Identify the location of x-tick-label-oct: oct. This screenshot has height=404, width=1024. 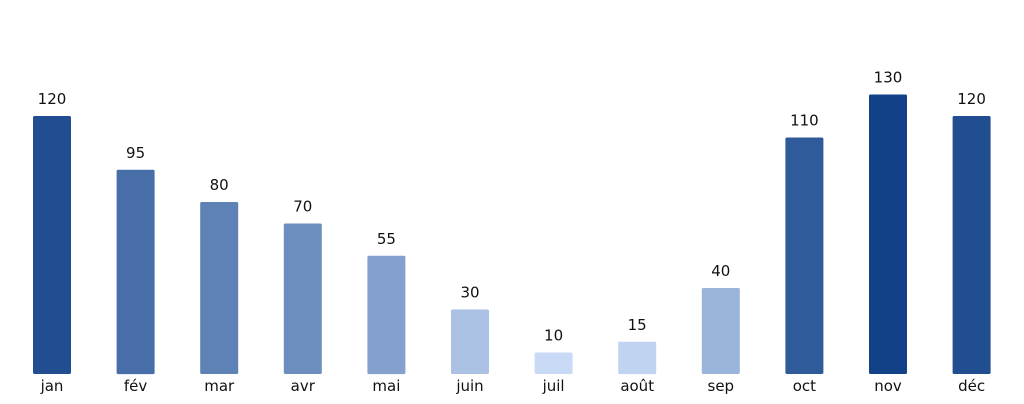
(804, 386).